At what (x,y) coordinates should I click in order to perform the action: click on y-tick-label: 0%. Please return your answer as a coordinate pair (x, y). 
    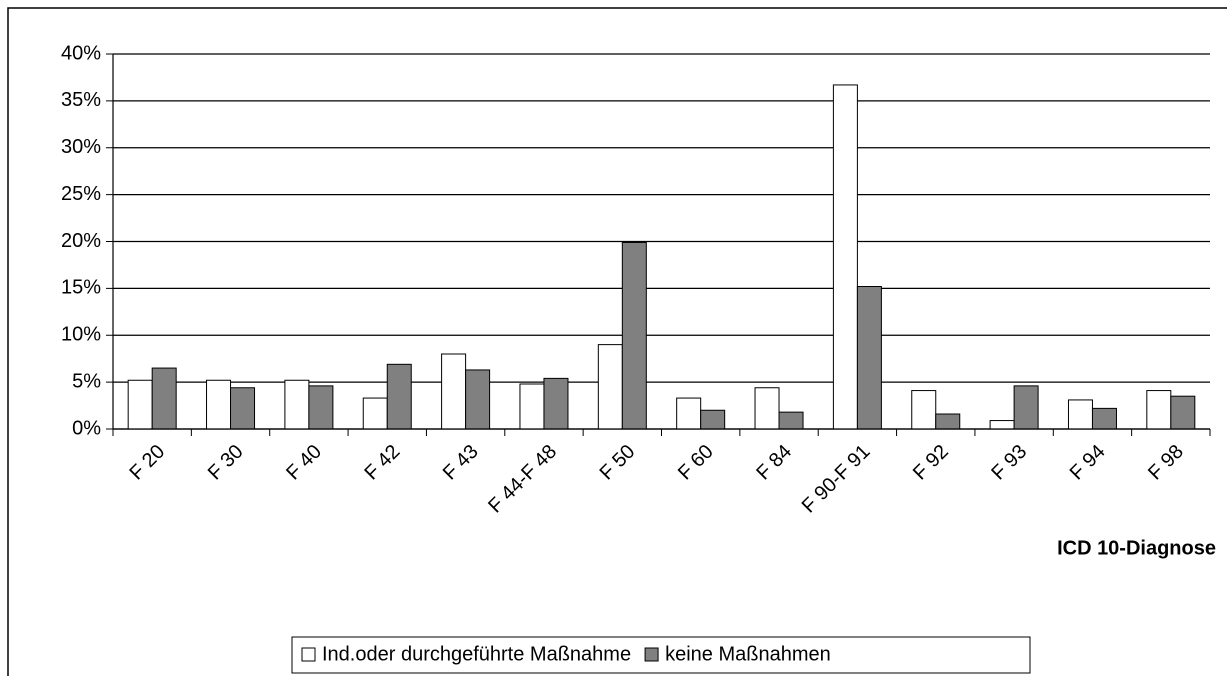
    Looking at the image, I should click on (86, 428).